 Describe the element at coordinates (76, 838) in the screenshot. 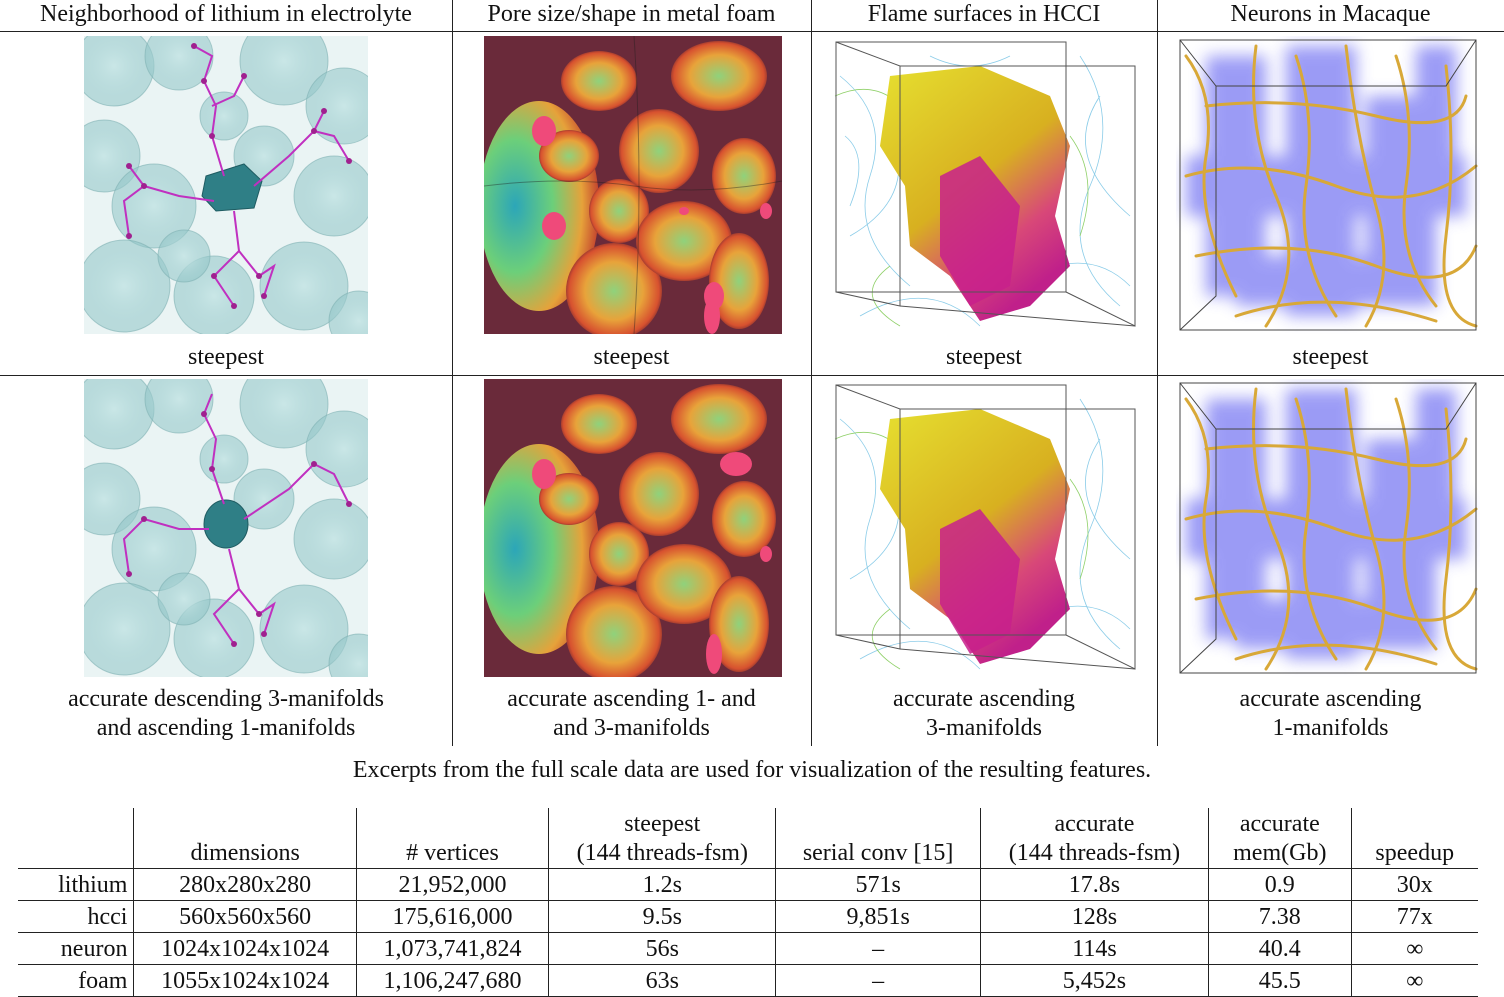

I see `header-empty` at that location.